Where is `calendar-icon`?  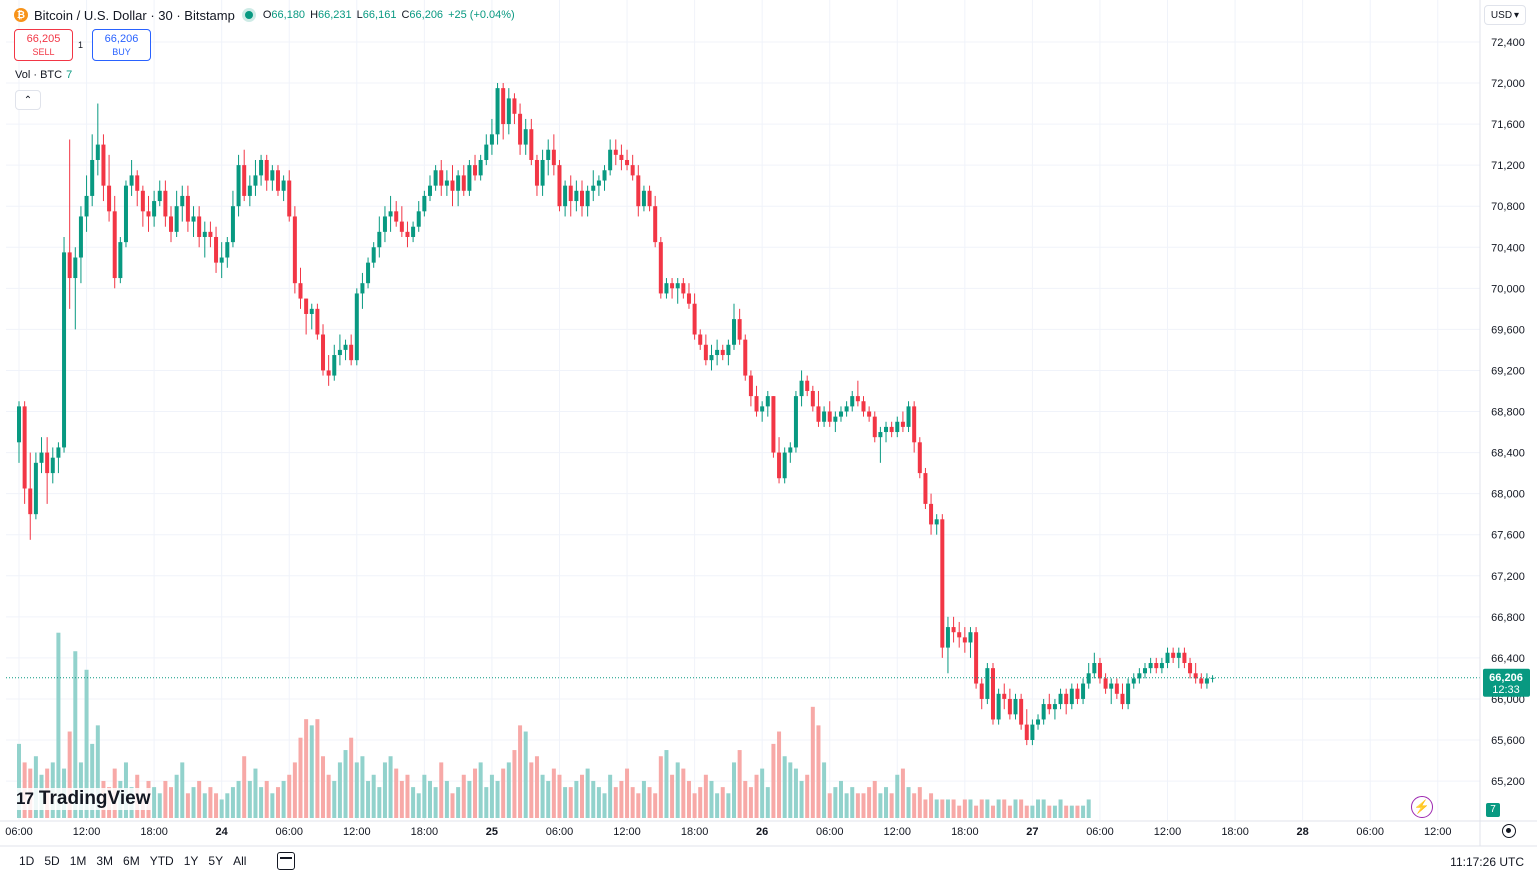 calendar-icon is located at coordinates (286, 861).